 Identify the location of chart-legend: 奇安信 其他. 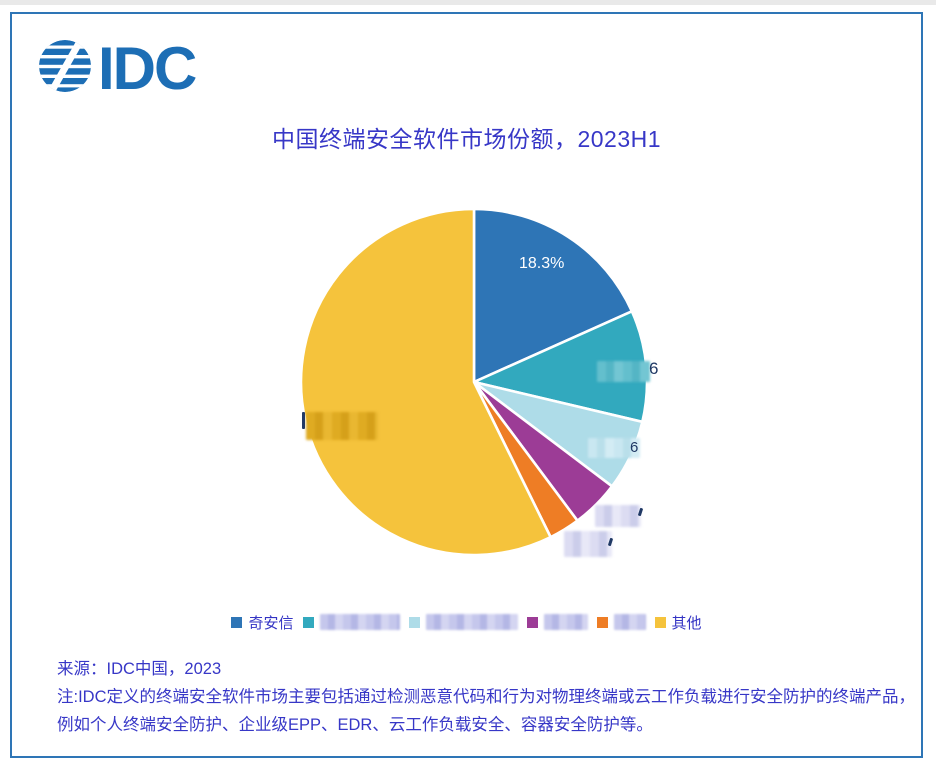
(466, 622).